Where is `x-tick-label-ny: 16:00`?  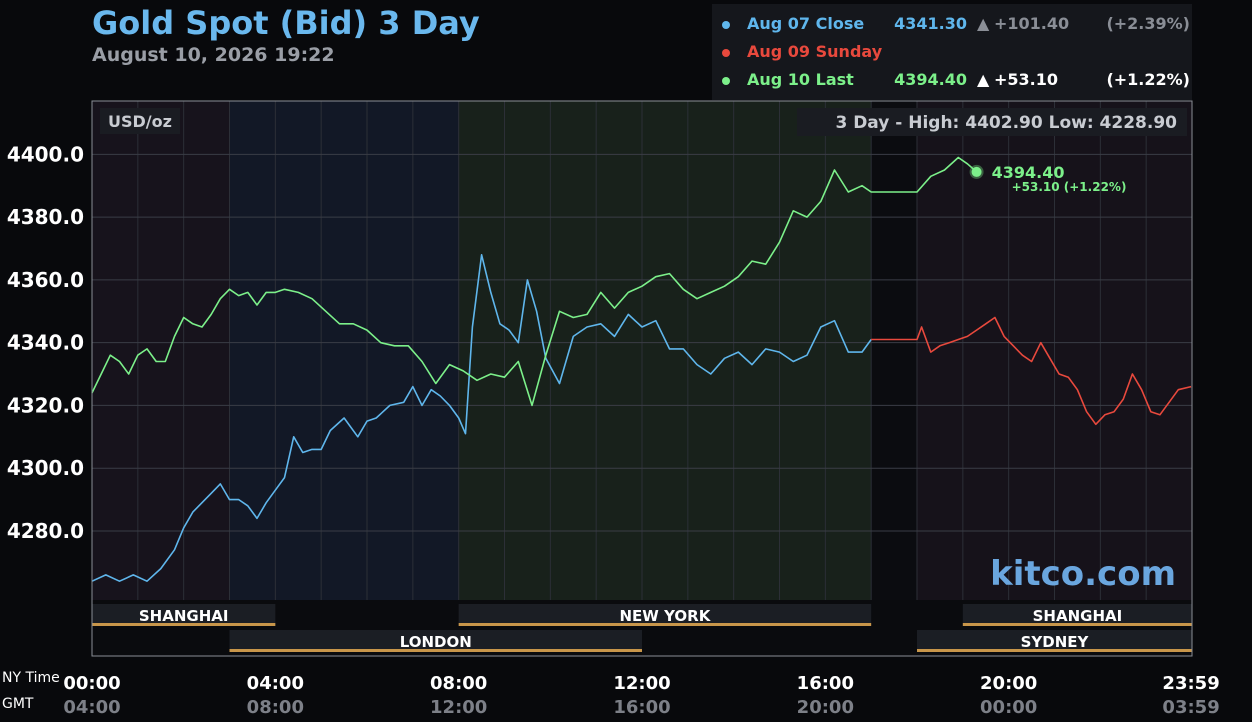
x-tick-label-ny: 16:00 is located at coordinates (825, 683).